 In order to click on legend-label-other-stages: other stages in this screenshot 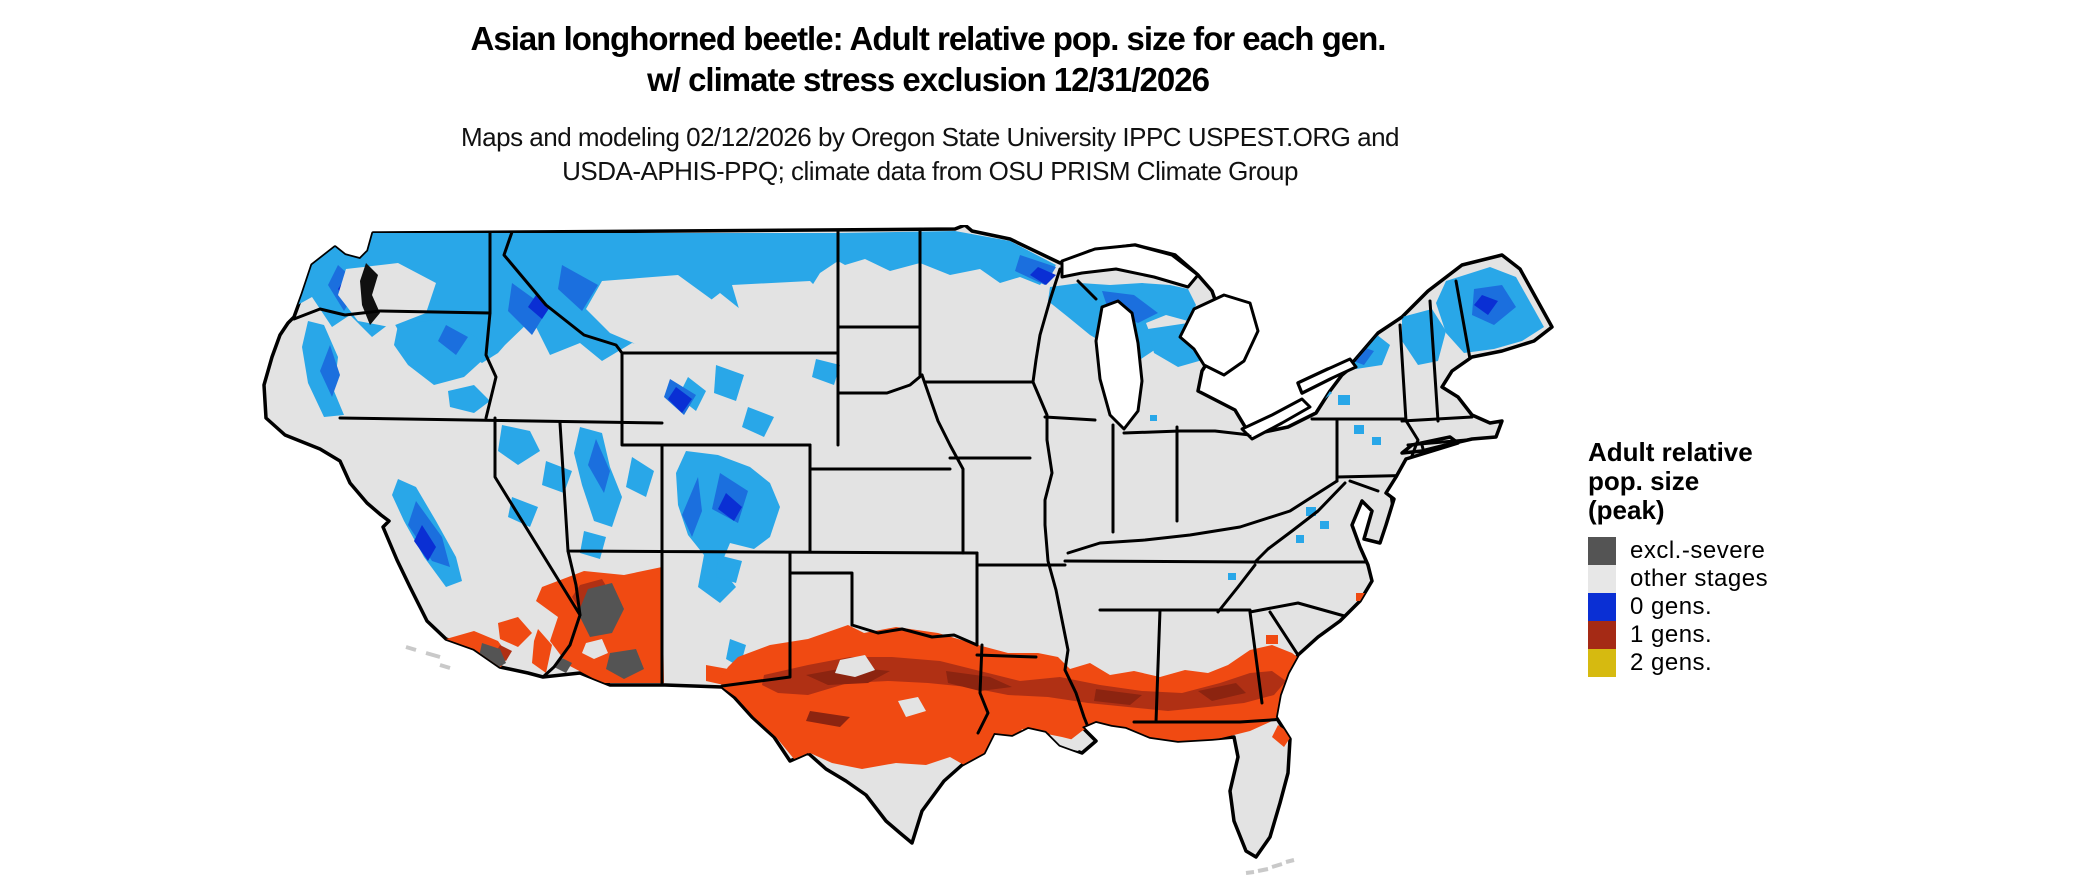, I will do `click(1699, 578)`.